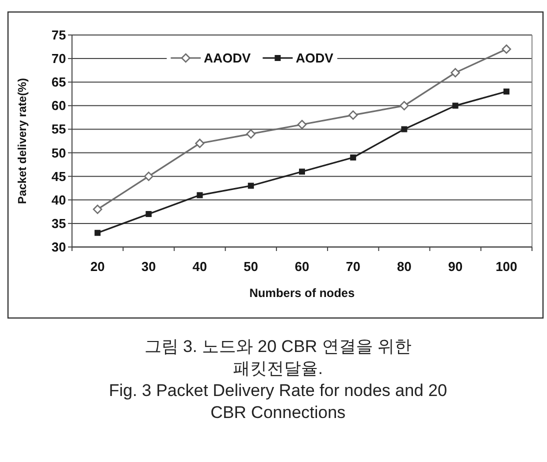 This screenshot has height=462, width=547. Describe the element at coordinates (507, 266) in the screenshot. I see `x-tick-label: 100` at that location.